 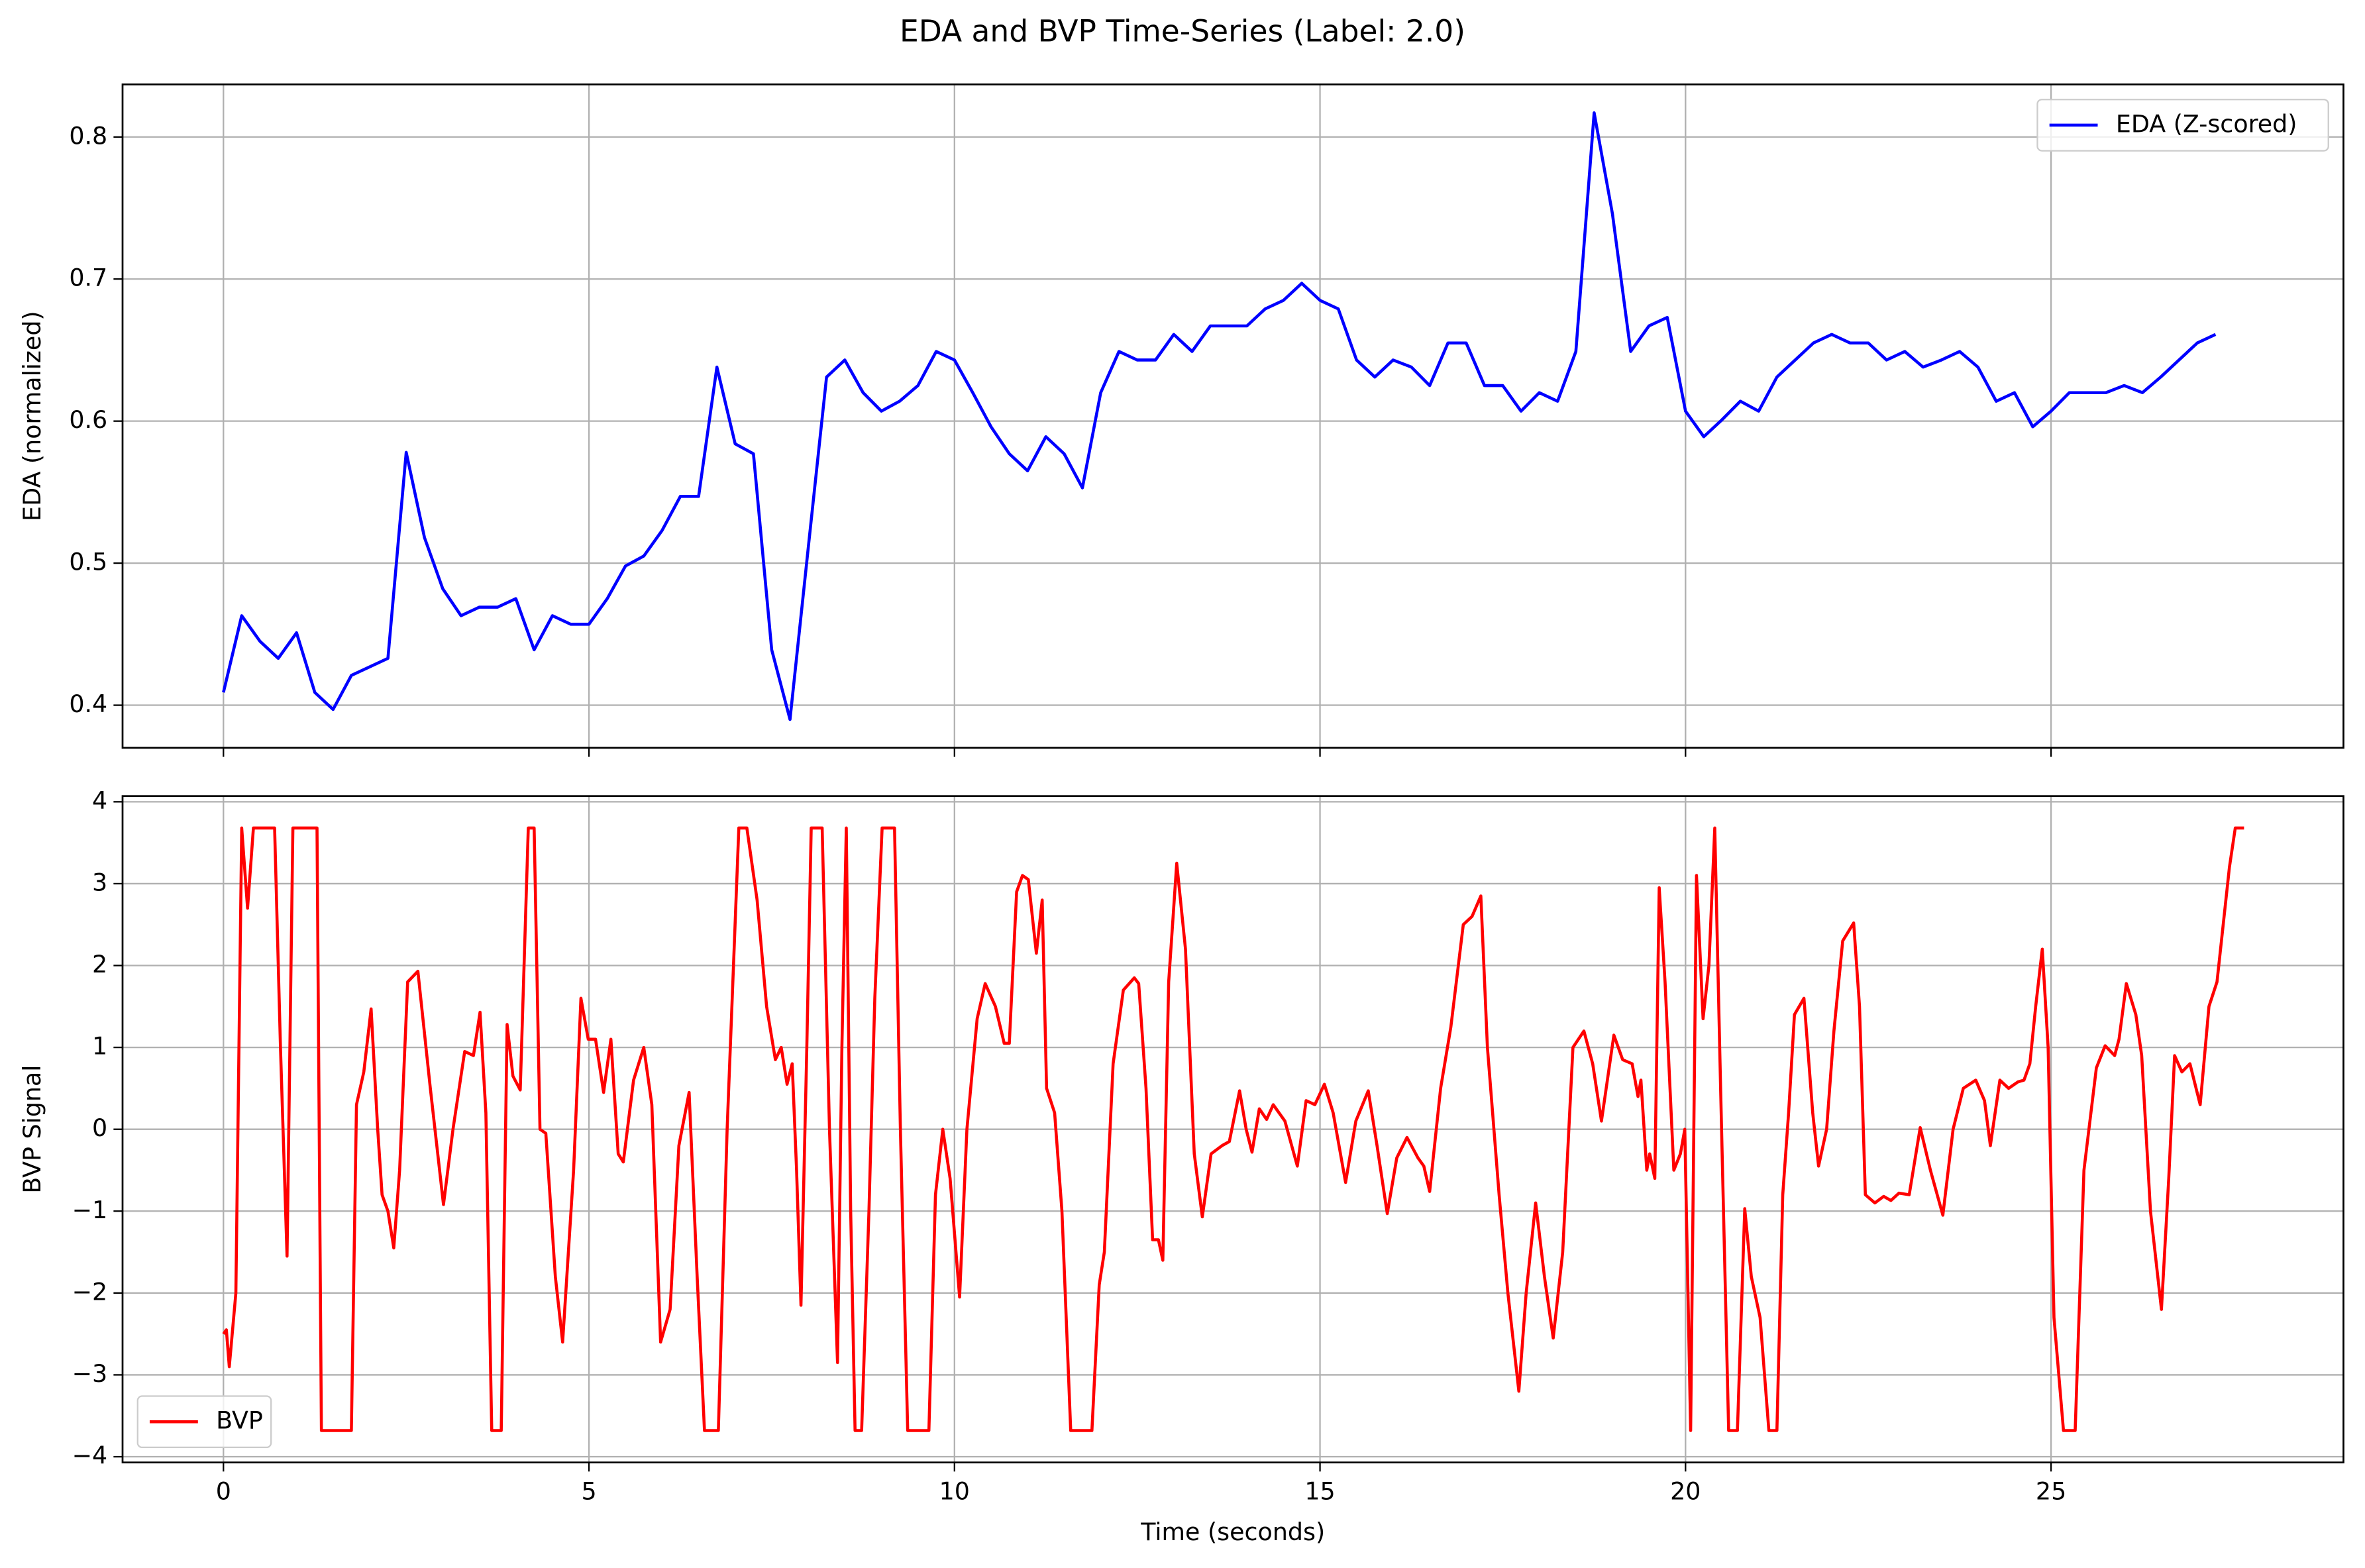 I want to click on y-tick-label: 0.7, so click(x=88, y=278).